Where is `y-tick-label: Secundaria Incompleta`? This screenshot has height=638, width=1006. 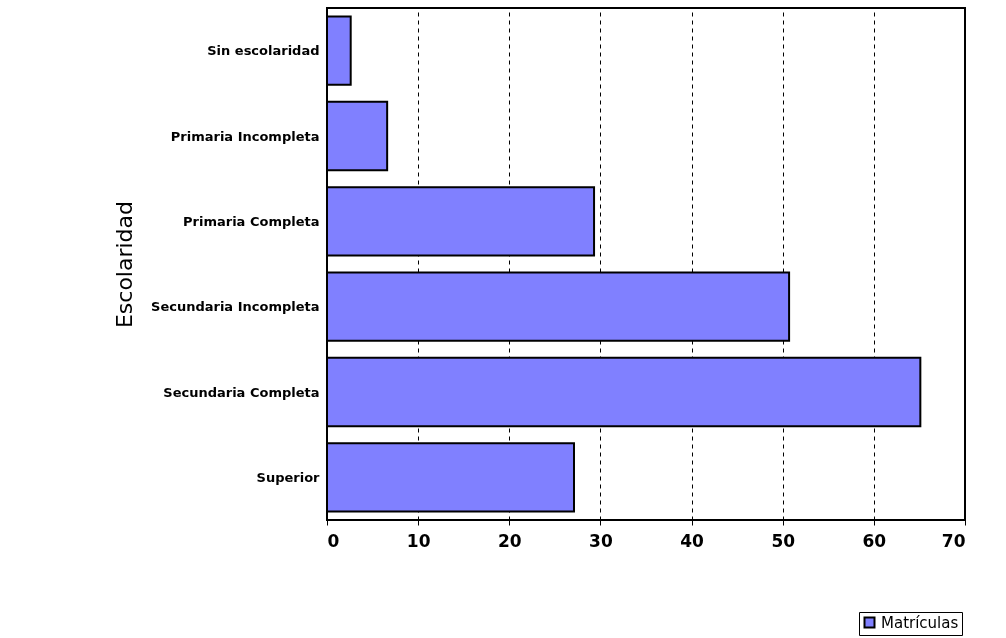 y-tick-label: Secundaria Incompleta is located at coordinates (235, 307).